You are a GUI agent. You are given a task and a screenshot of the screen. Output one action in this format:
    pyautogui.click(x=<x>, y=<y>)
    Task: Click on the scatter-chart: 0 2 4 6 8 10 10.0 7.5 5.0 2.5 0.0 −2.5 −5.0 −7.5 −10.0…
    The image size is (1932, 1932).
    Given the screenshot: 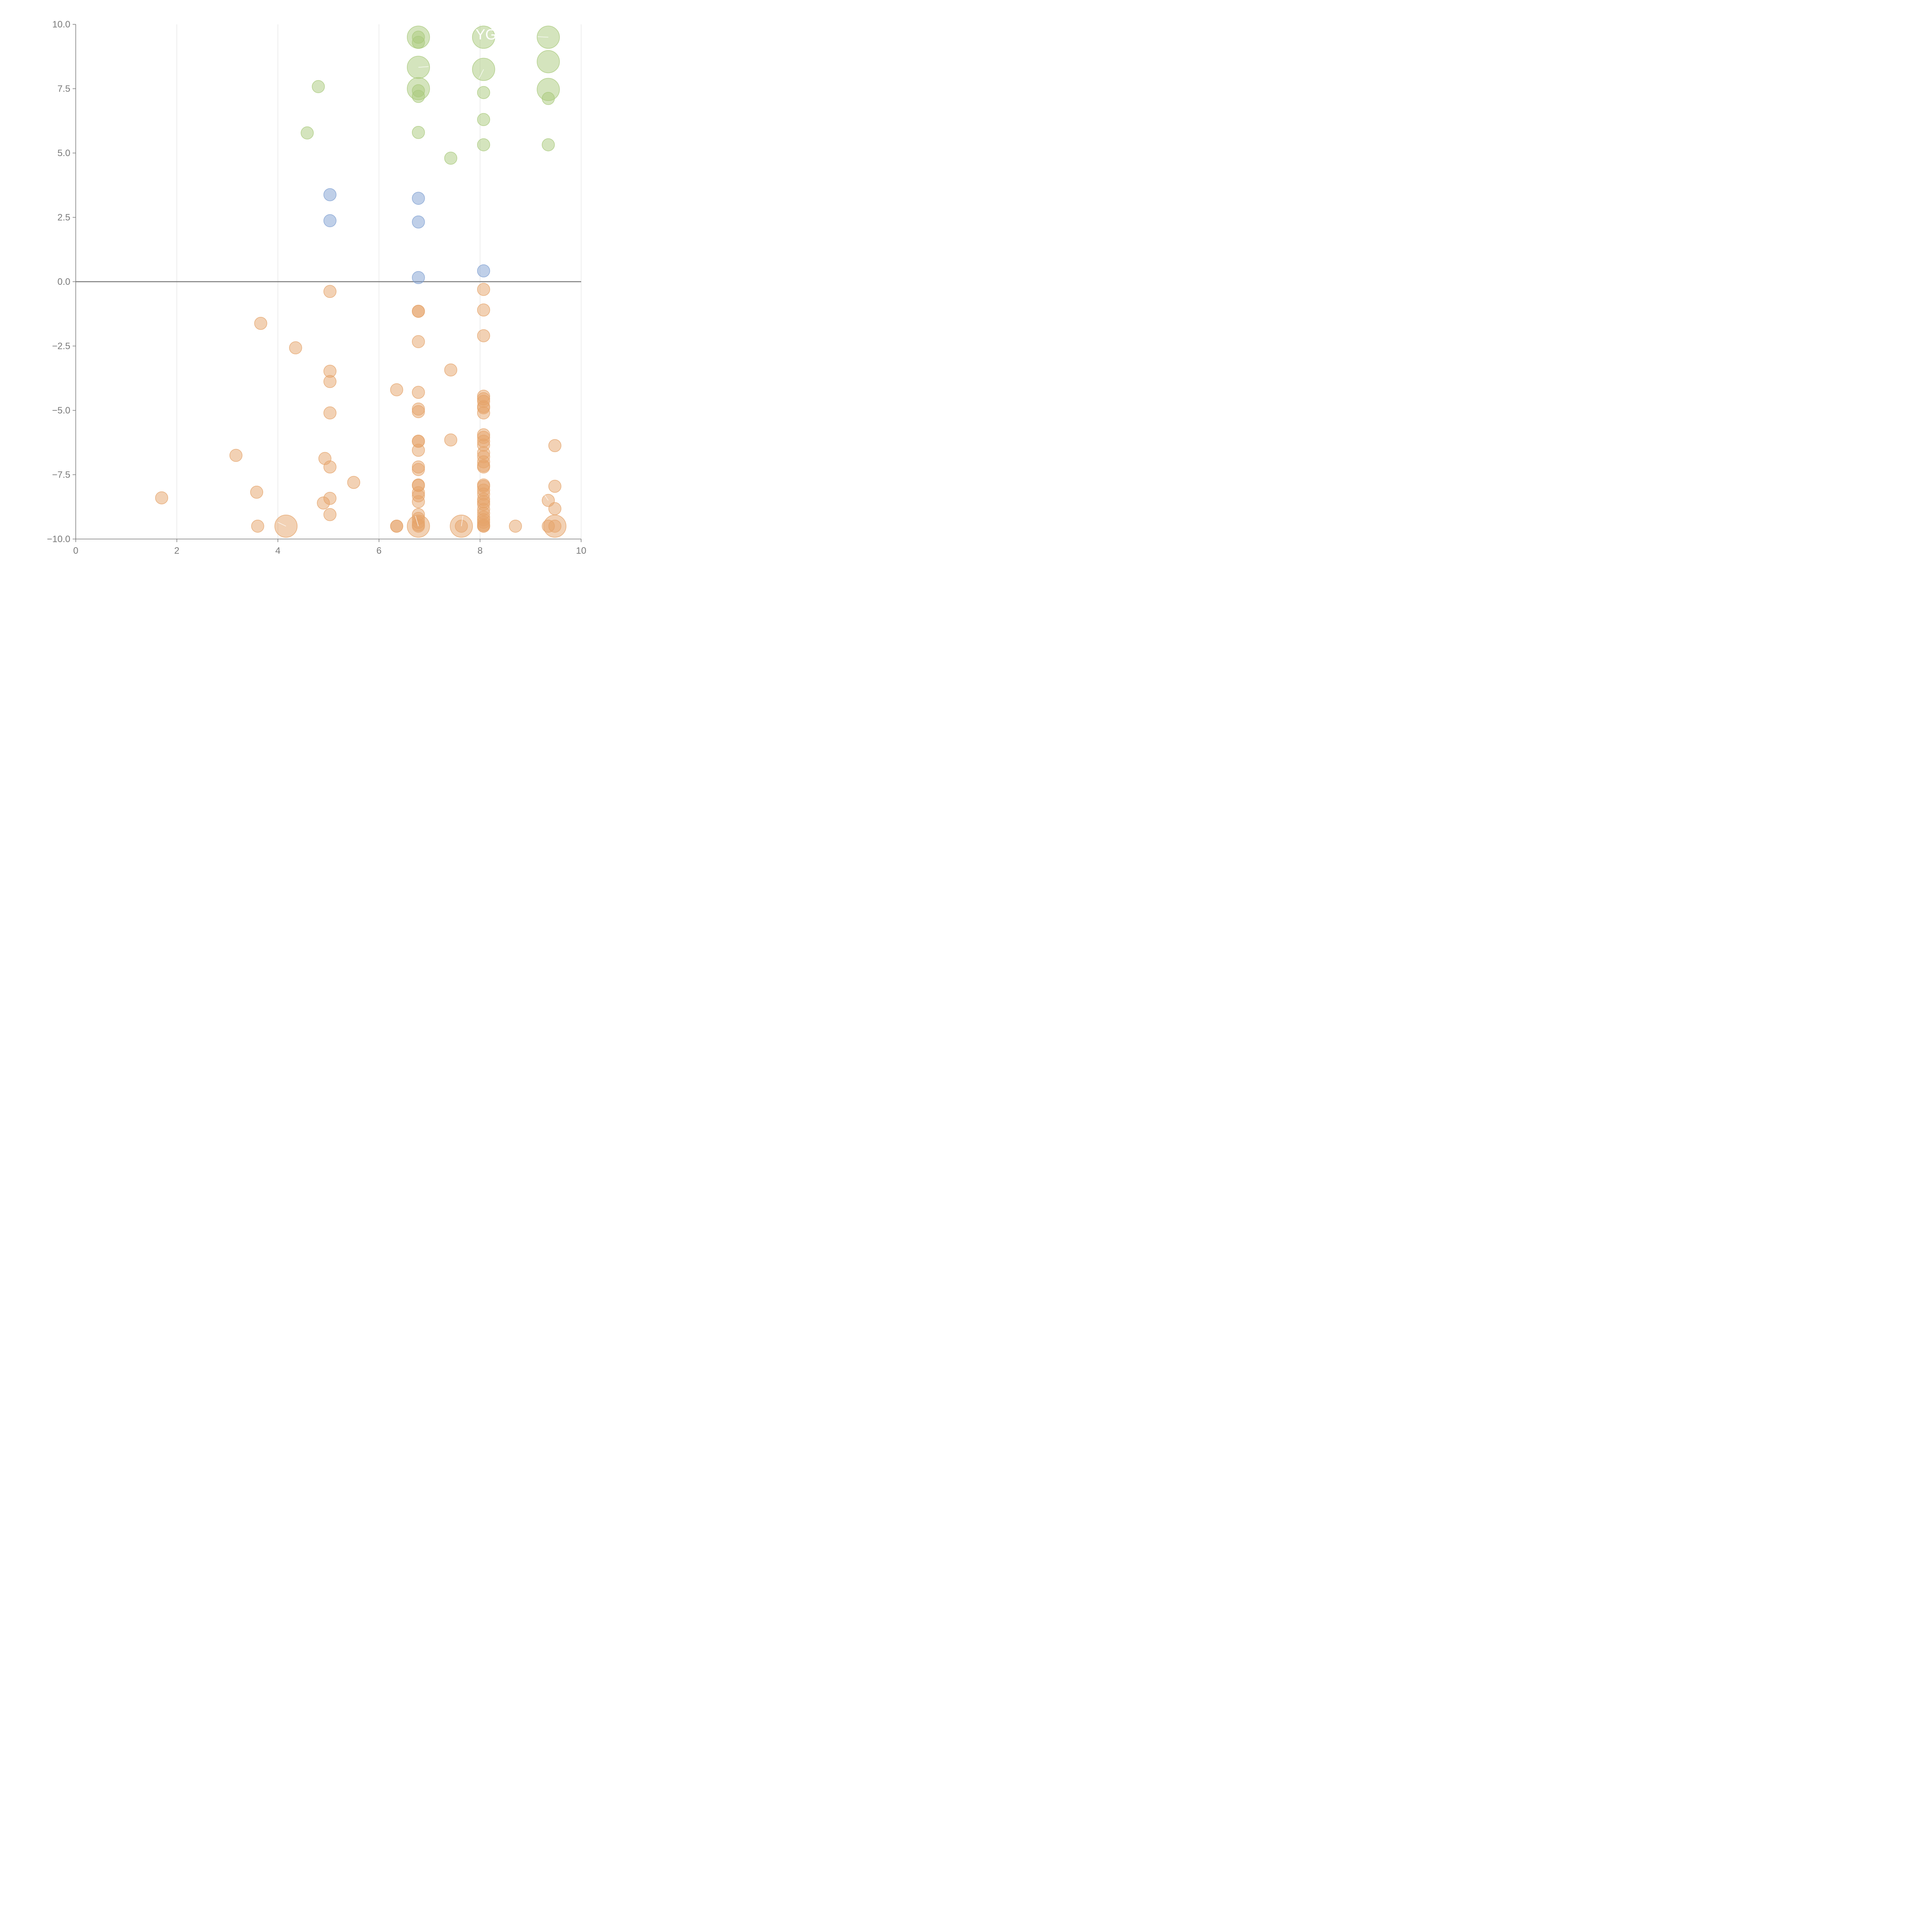 What is the action you would take?
    pyautogui.click(x=316, y=287)
    